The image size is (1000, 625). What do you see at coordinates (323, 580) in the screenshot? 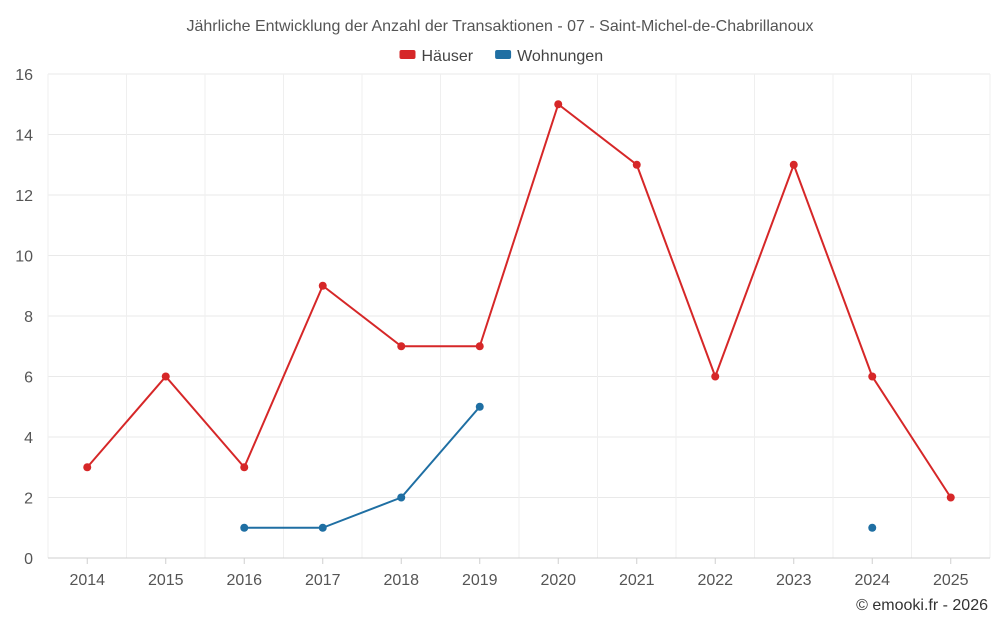
I see `x-tick-label: 2017` at bounding box center [323, 580].